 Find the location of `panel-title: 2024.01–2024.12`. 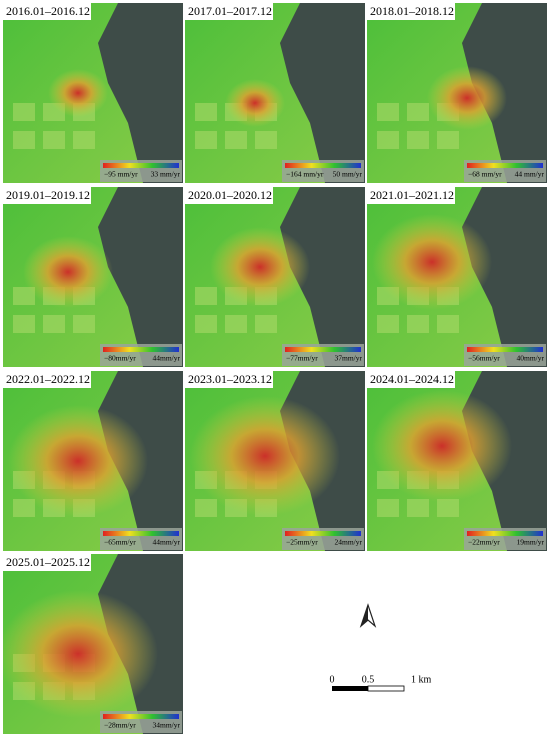

panel-title: 2024.01–2024.12 is located at coordinates (412, 379).